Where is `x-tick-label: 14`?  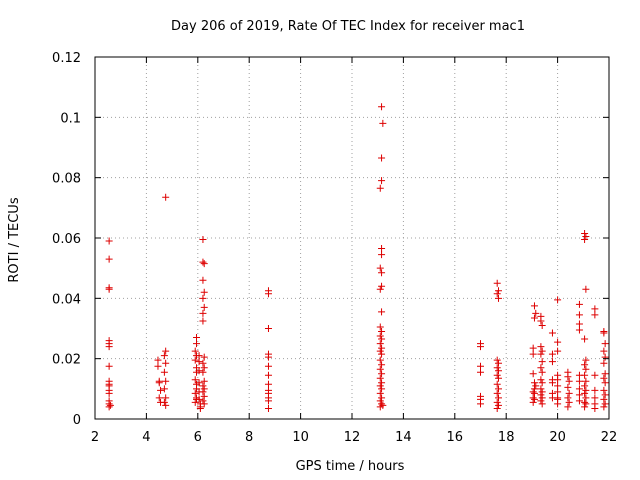 x-tick-label: 14 is located at coordinates (403, 437).